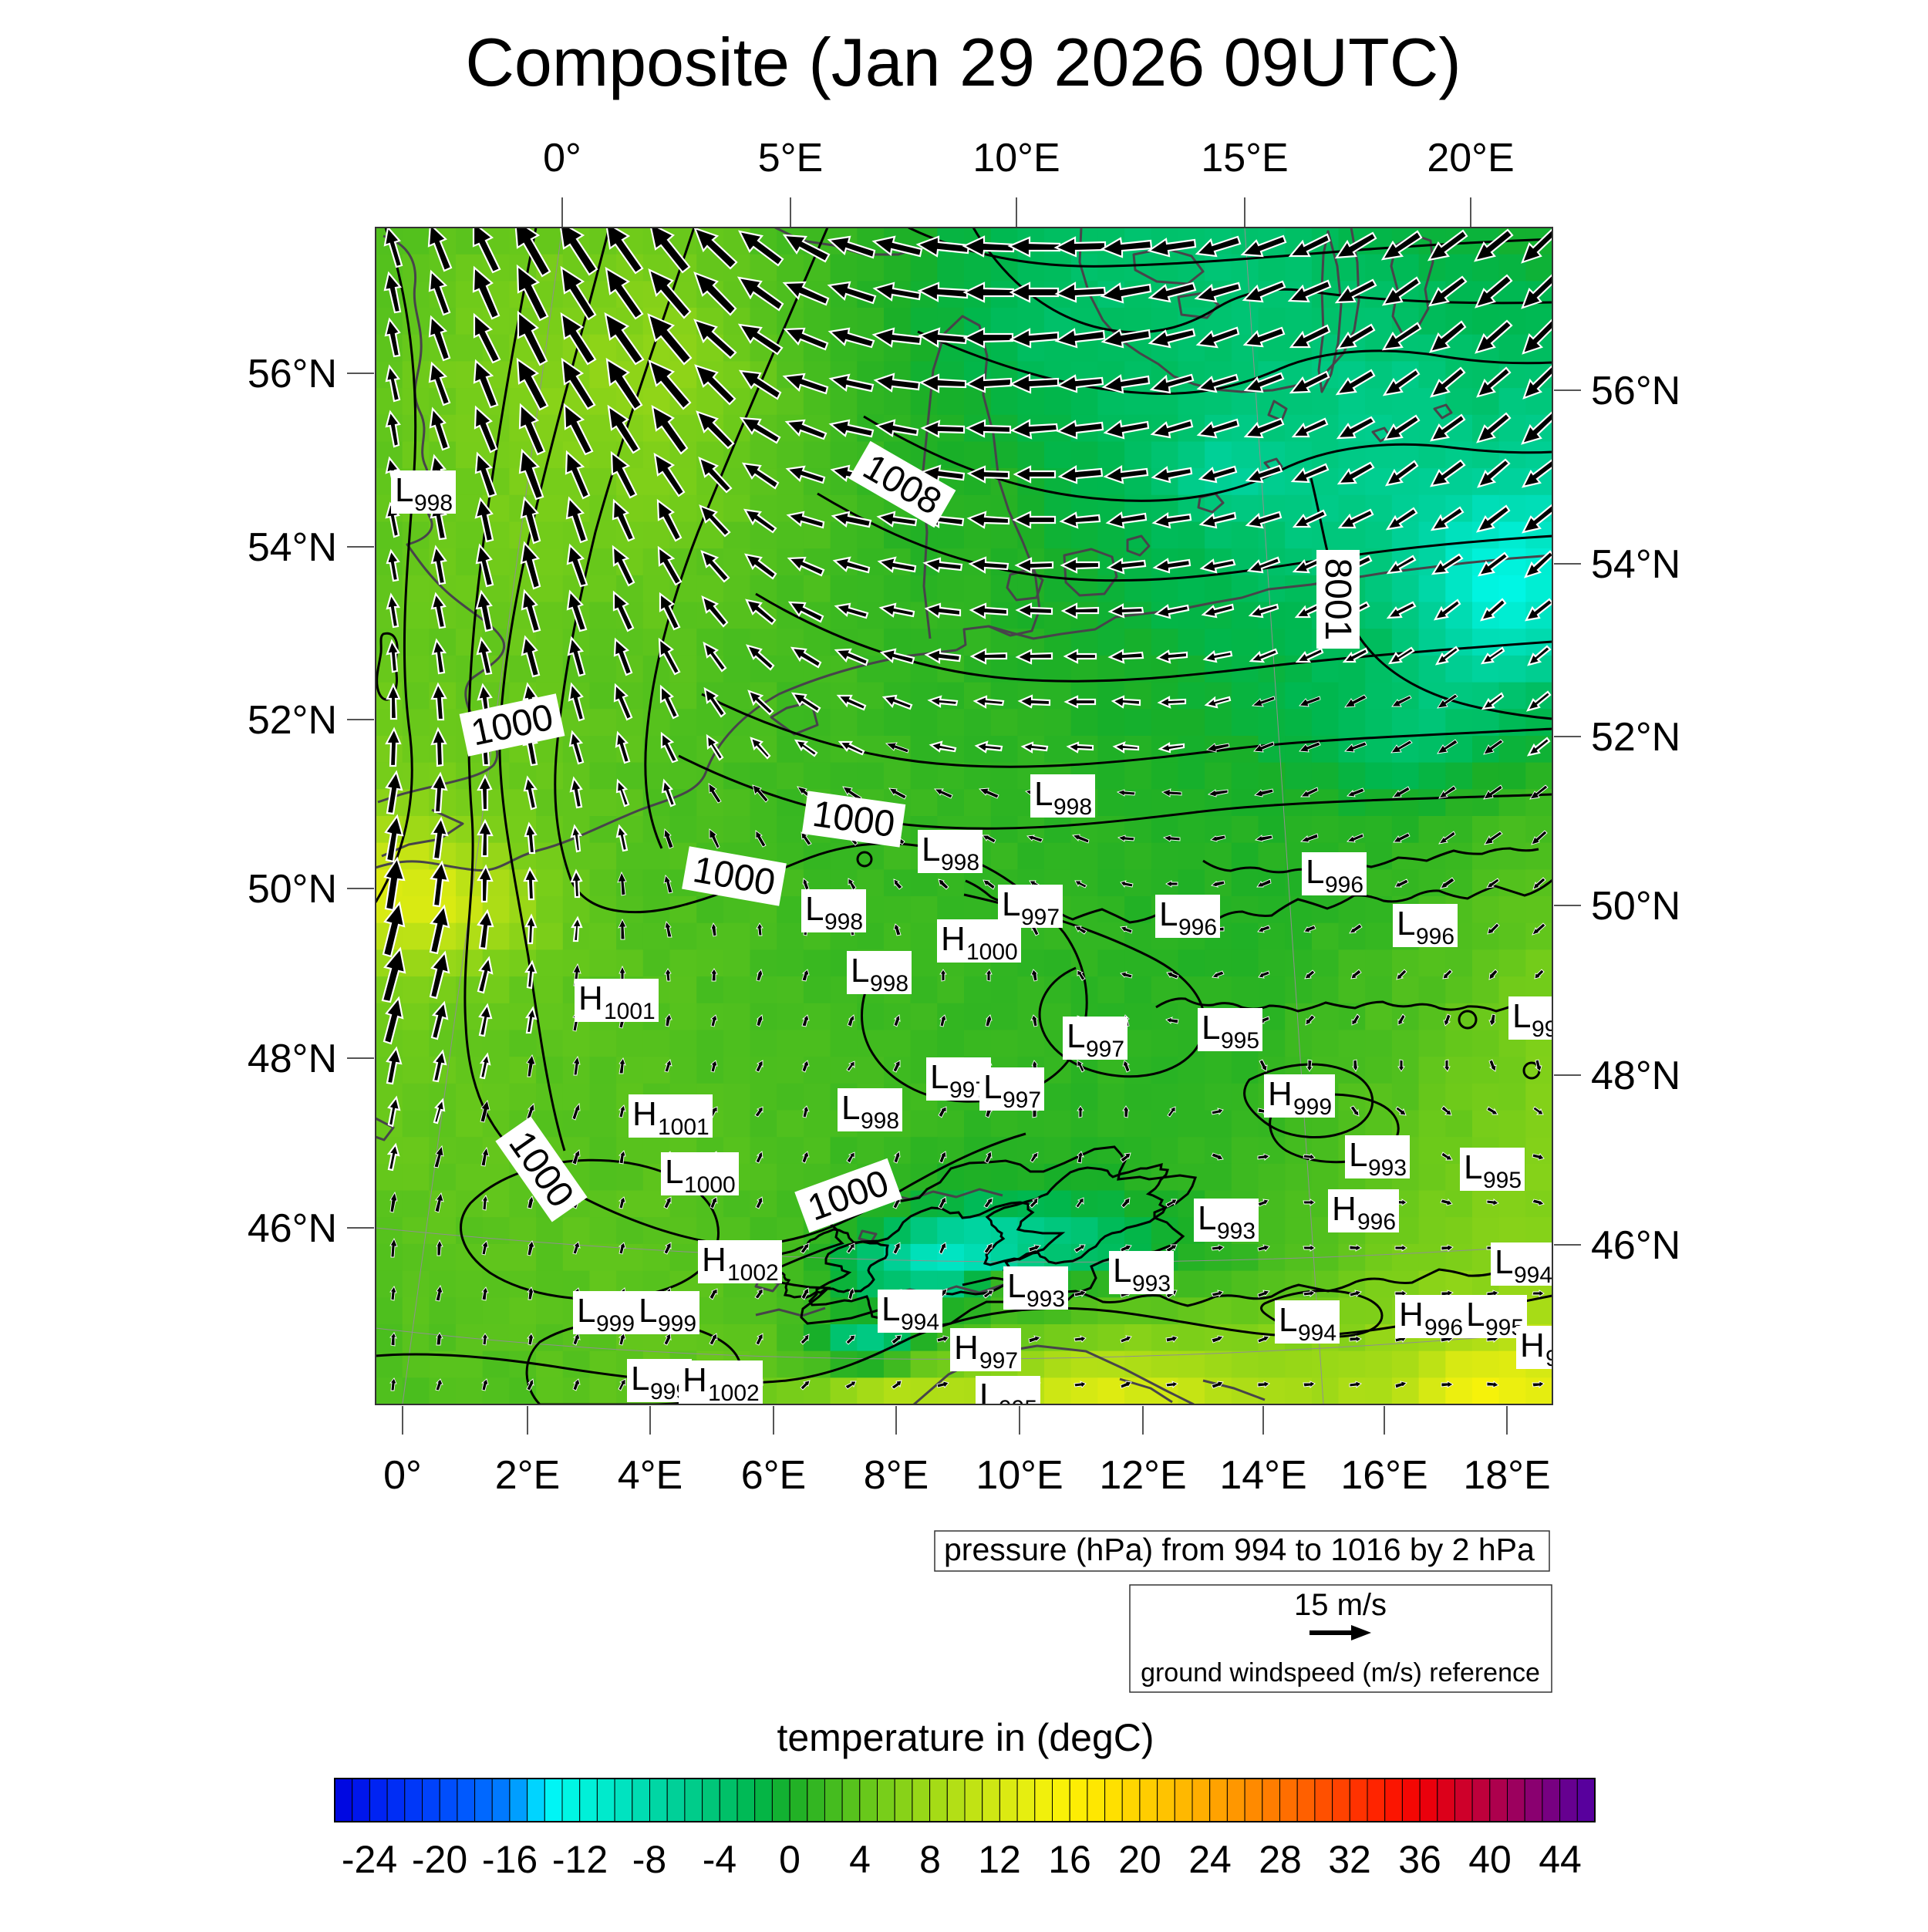 The height and width of the screenshot is (1932, 1928). Describe the element at coordinates (1142, 1475) in the screenshot. I see `svg-text: 12°E` at that location.